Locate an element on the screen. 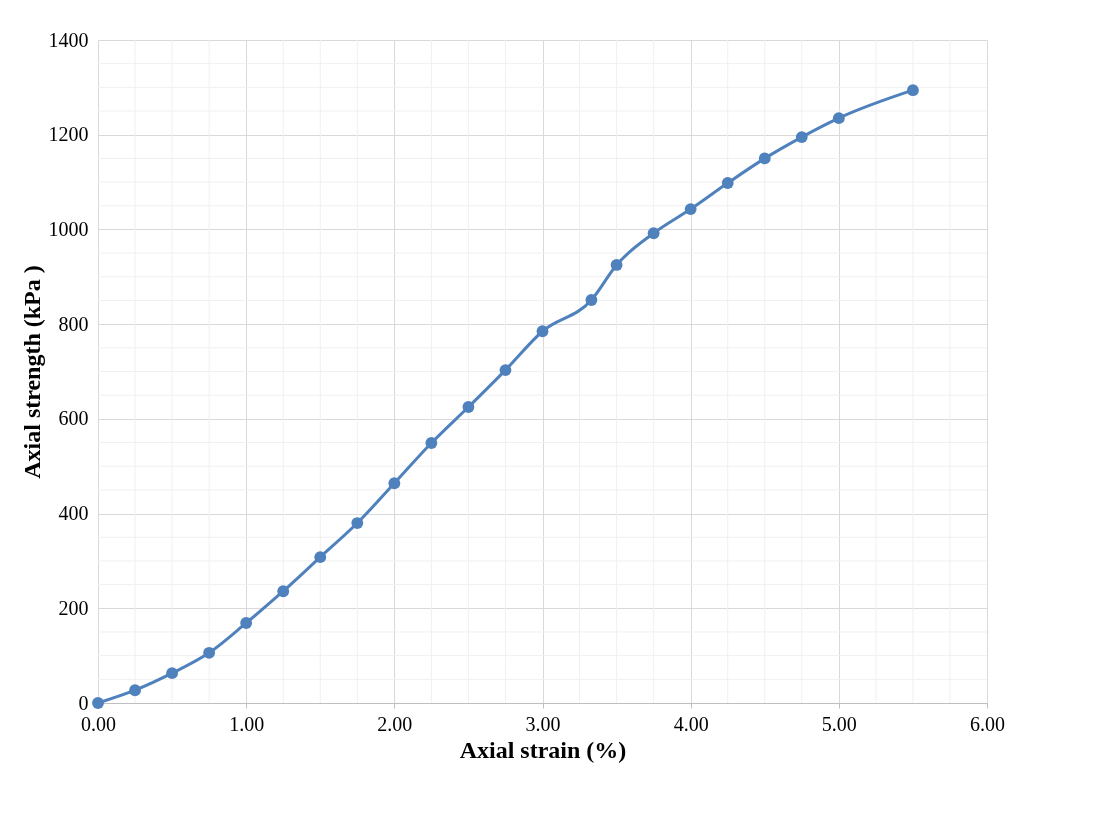  y-tick-label: 1000 is located at coordinates (68, 228).